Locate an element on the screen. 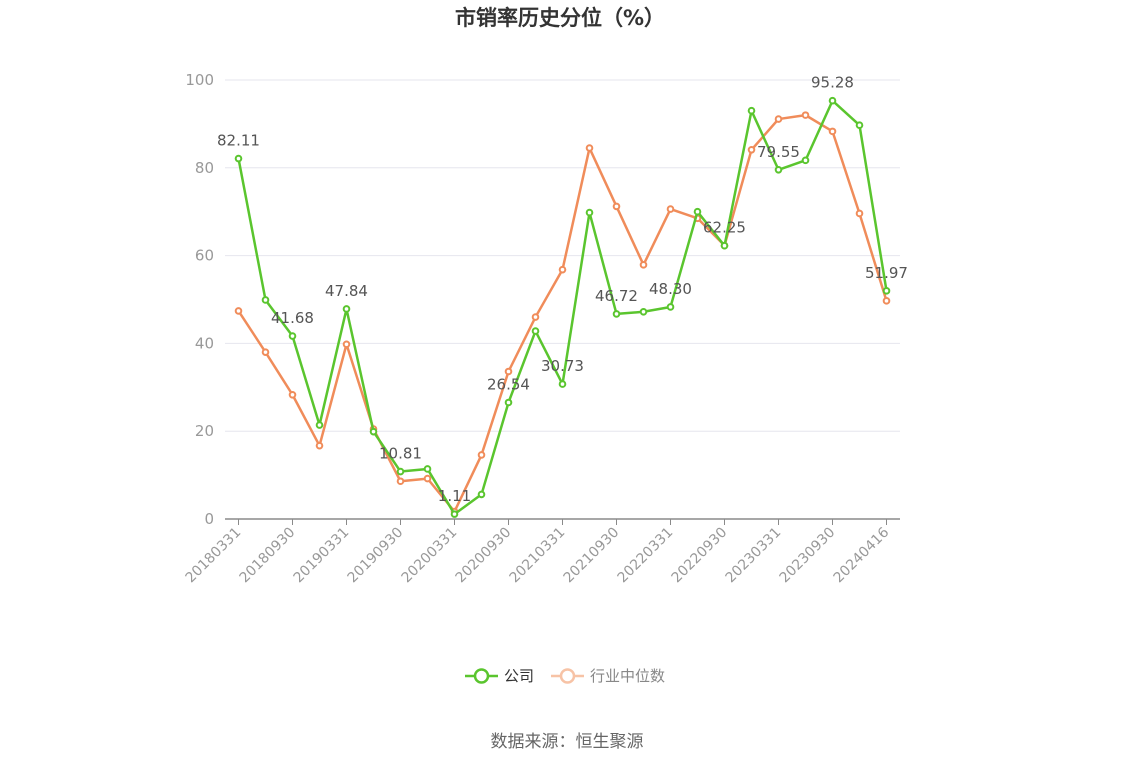 This screenshot has height=766, width=1134. x-tick-label: 20220331 is located at coordinates (646, 556).